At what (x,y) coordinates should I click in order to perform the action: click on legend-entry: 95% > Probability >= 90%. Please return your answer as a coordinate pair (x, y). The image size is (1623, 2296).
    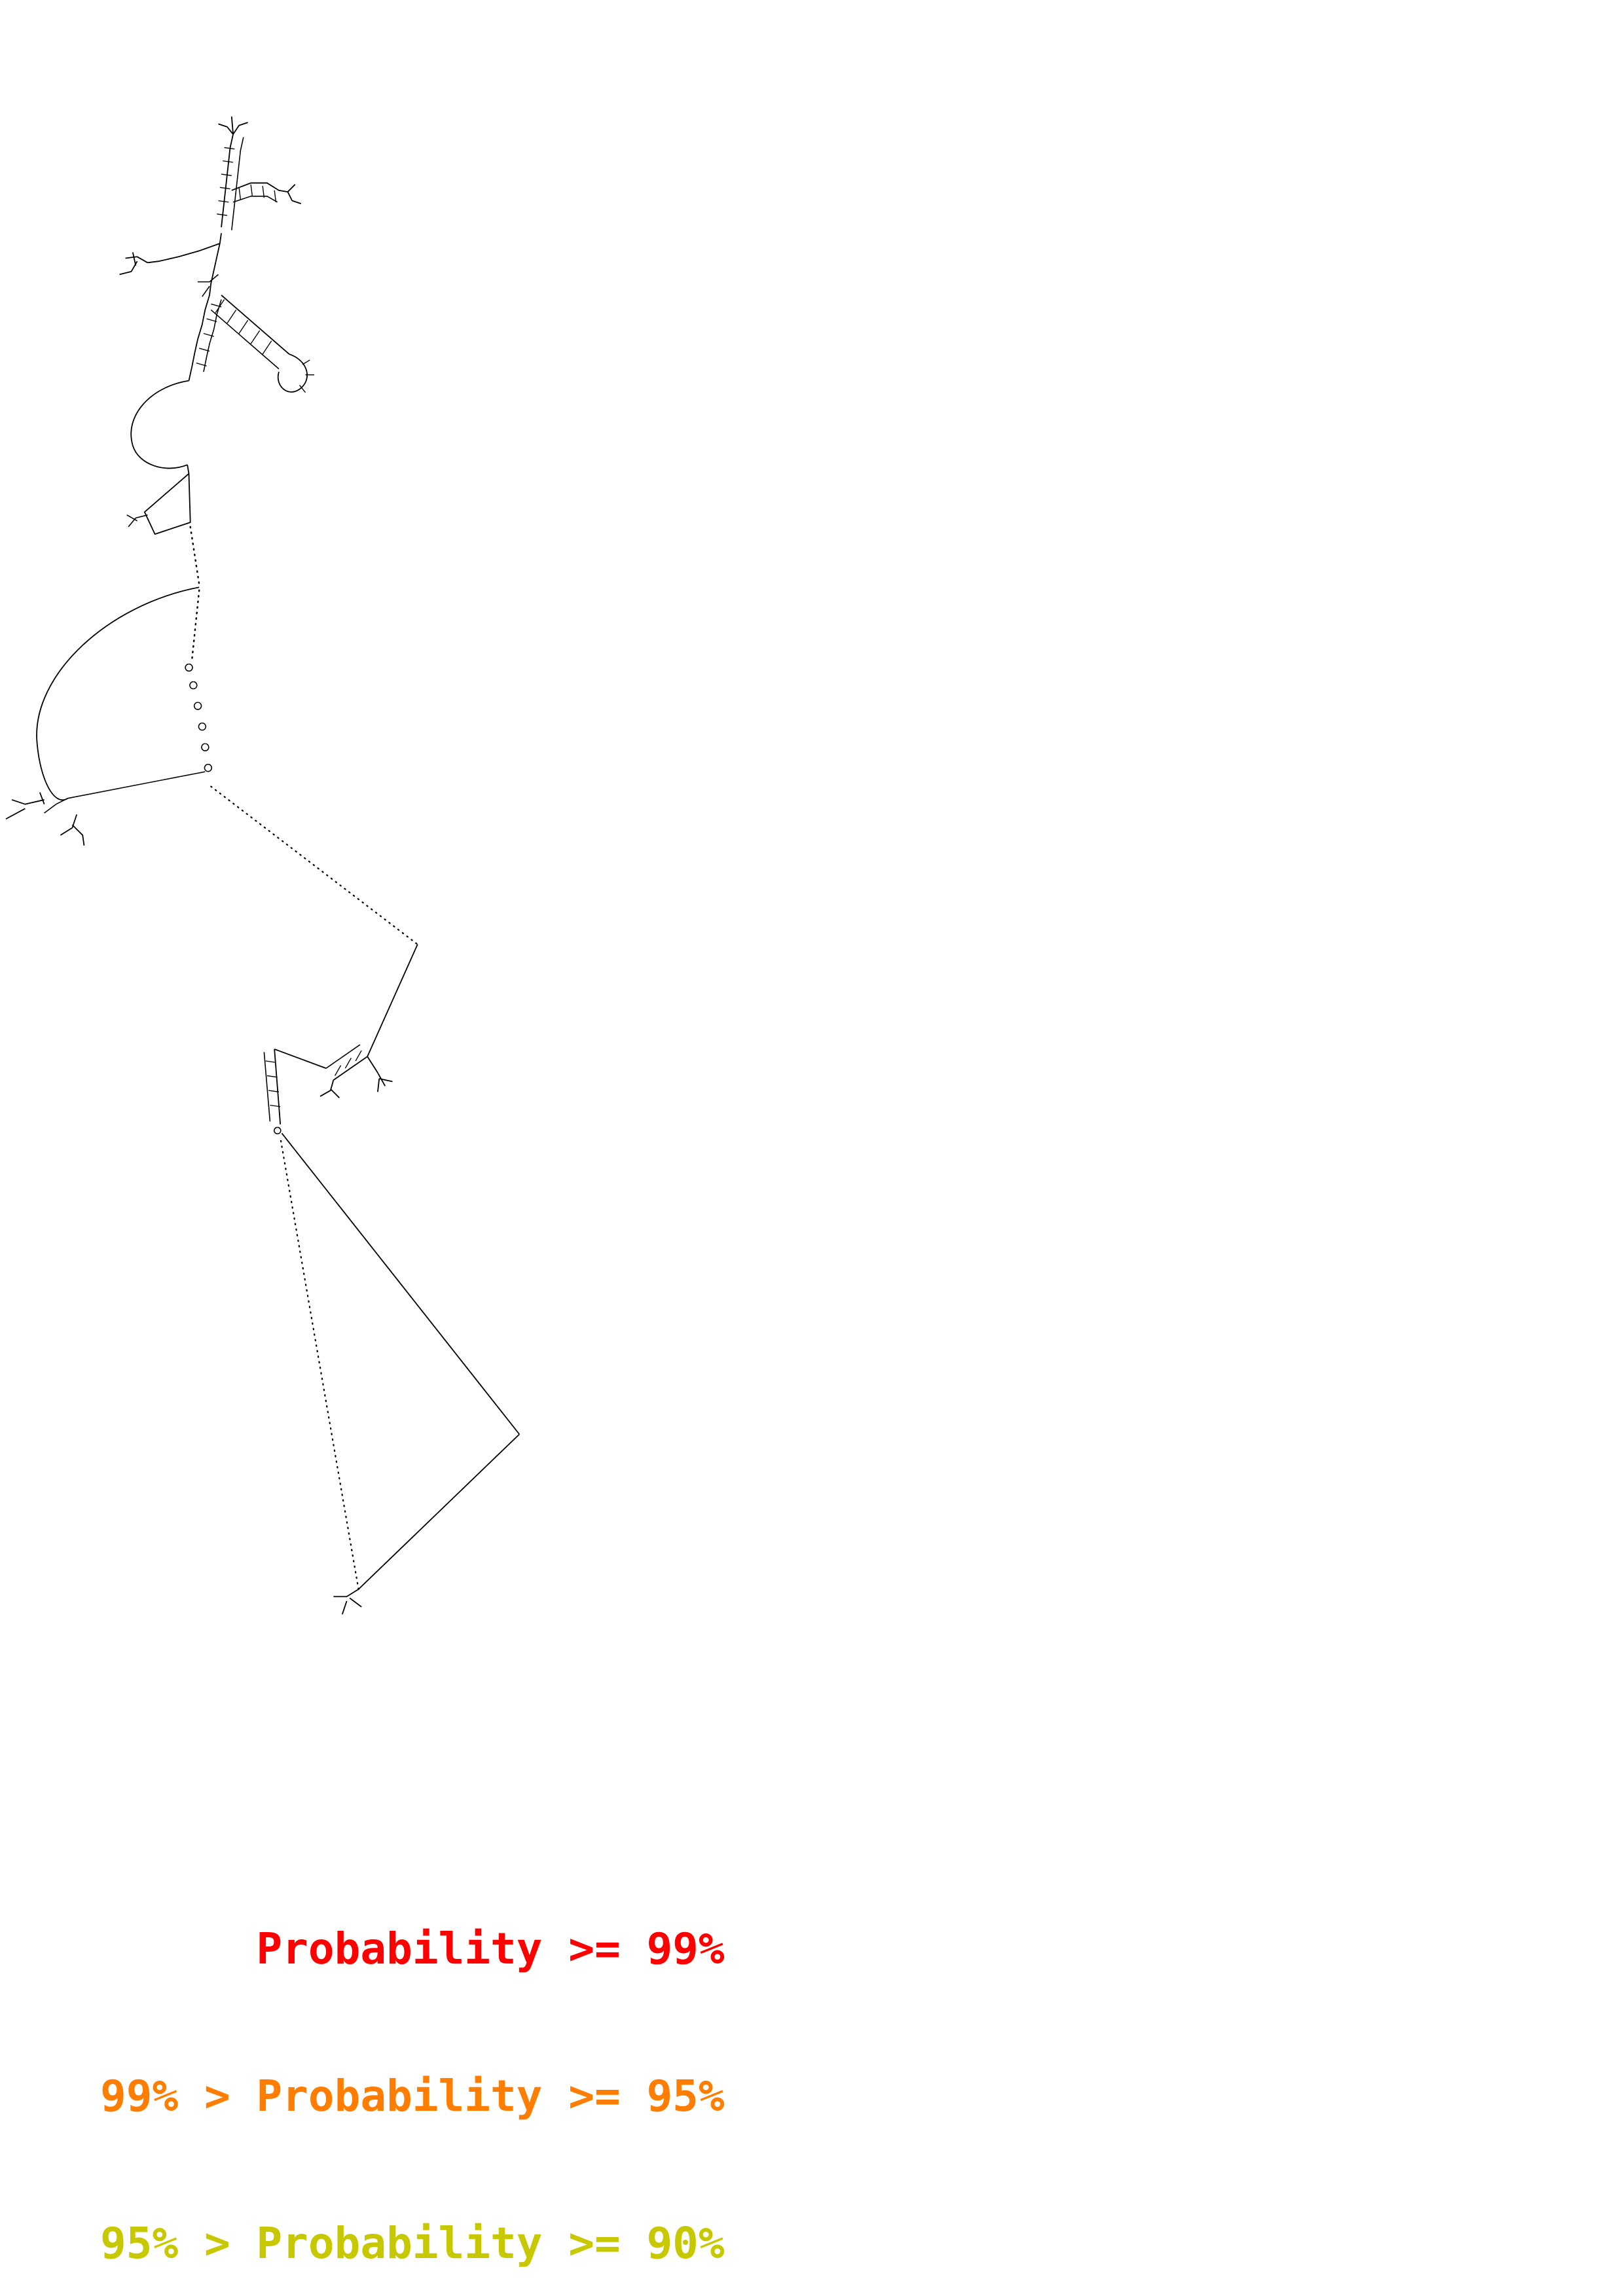
    Looking at the image, I should click on (412, 2243).